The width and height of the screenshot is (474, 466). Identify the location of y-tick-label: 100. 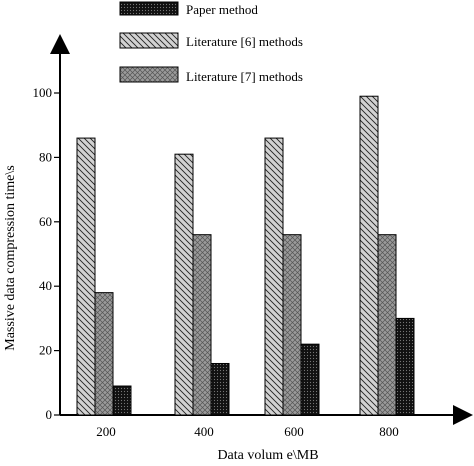
(43, 92).